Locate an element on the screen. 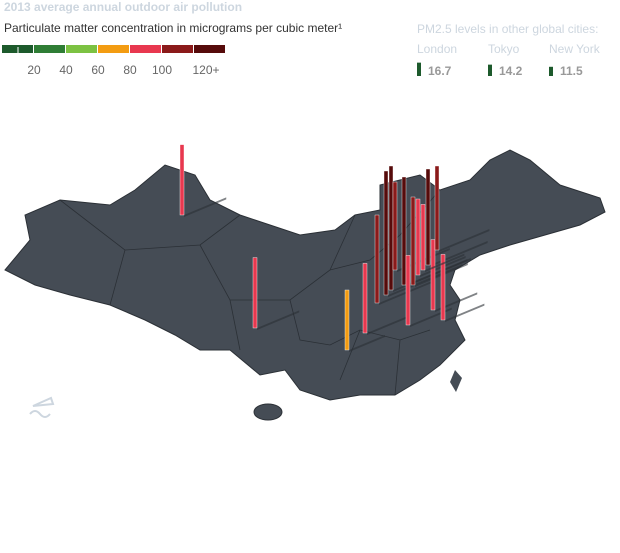 This screenshot has height=553, width=620. legend-tick-label: 80 is located at coordinates (130, 70).